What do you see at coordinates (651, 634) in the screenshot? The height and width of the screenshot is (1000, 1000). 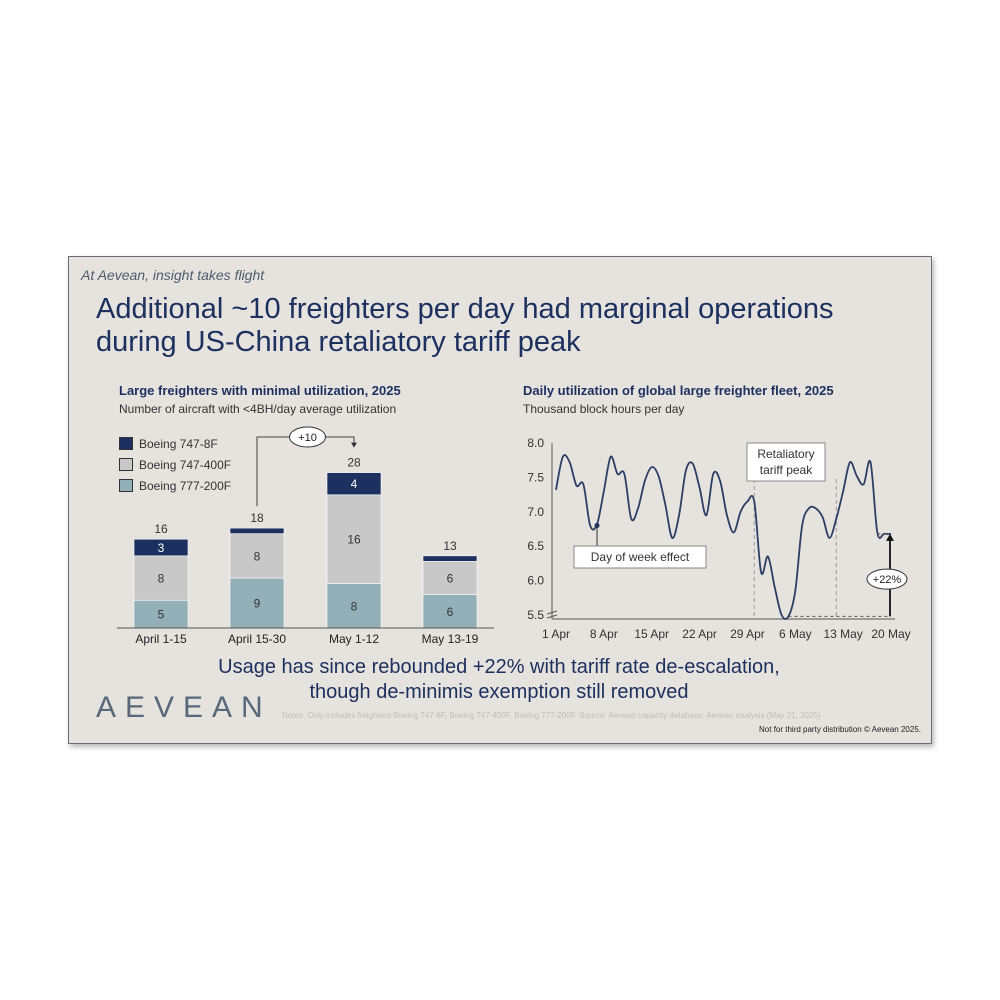 I see `x-tick-label: 15 Apr` at bounding box center [651, 634].